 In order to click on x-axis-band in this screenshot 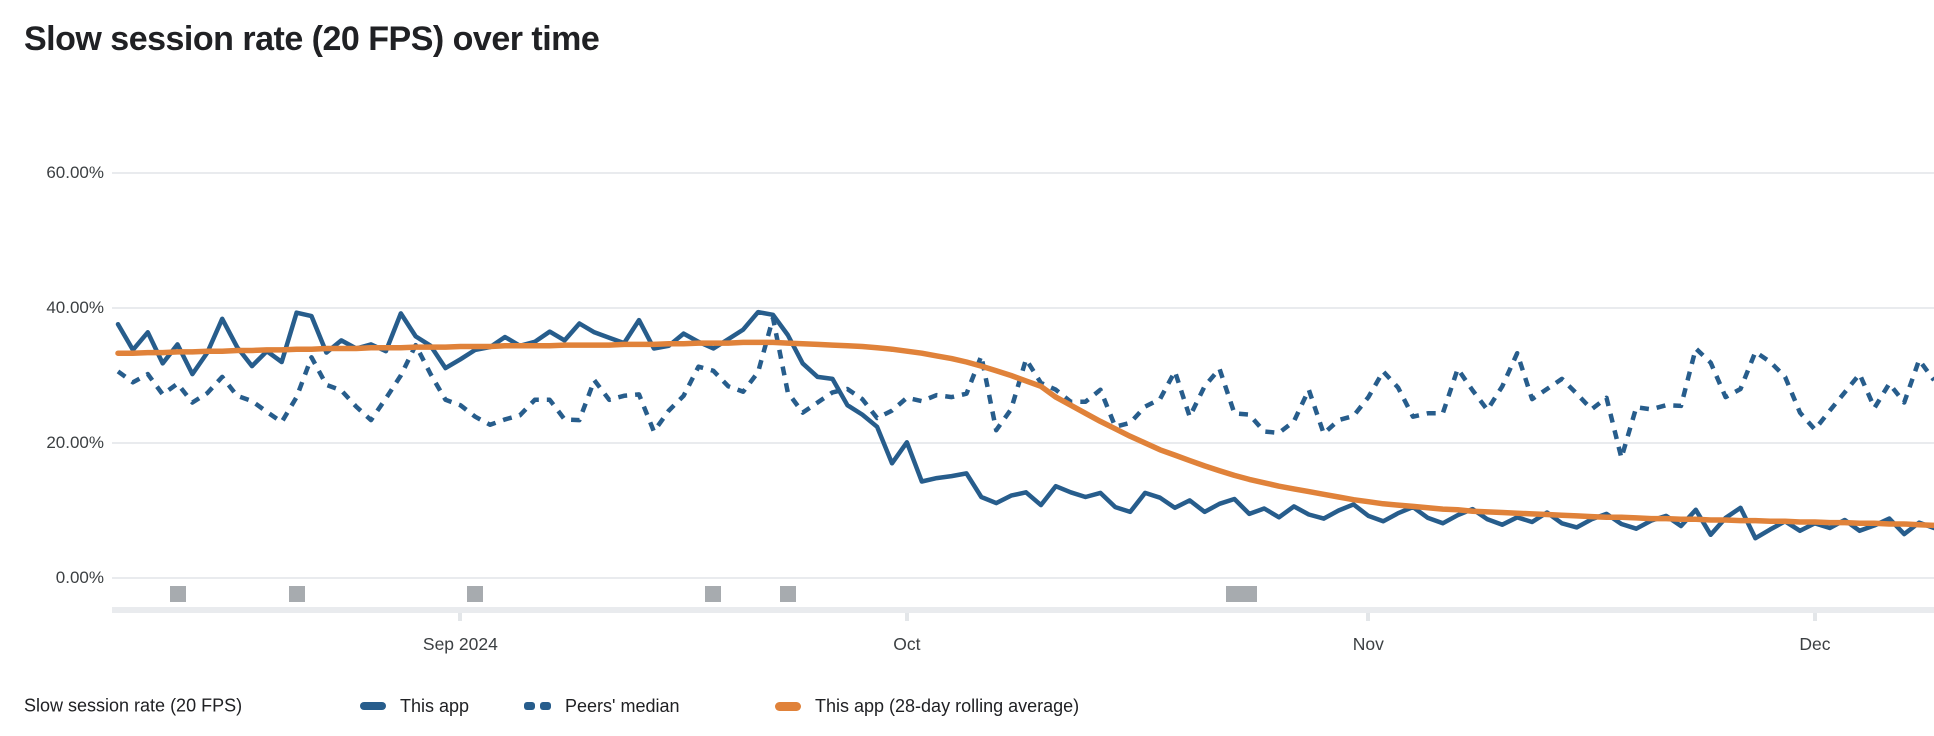, I will do `click(1023, 610)`.